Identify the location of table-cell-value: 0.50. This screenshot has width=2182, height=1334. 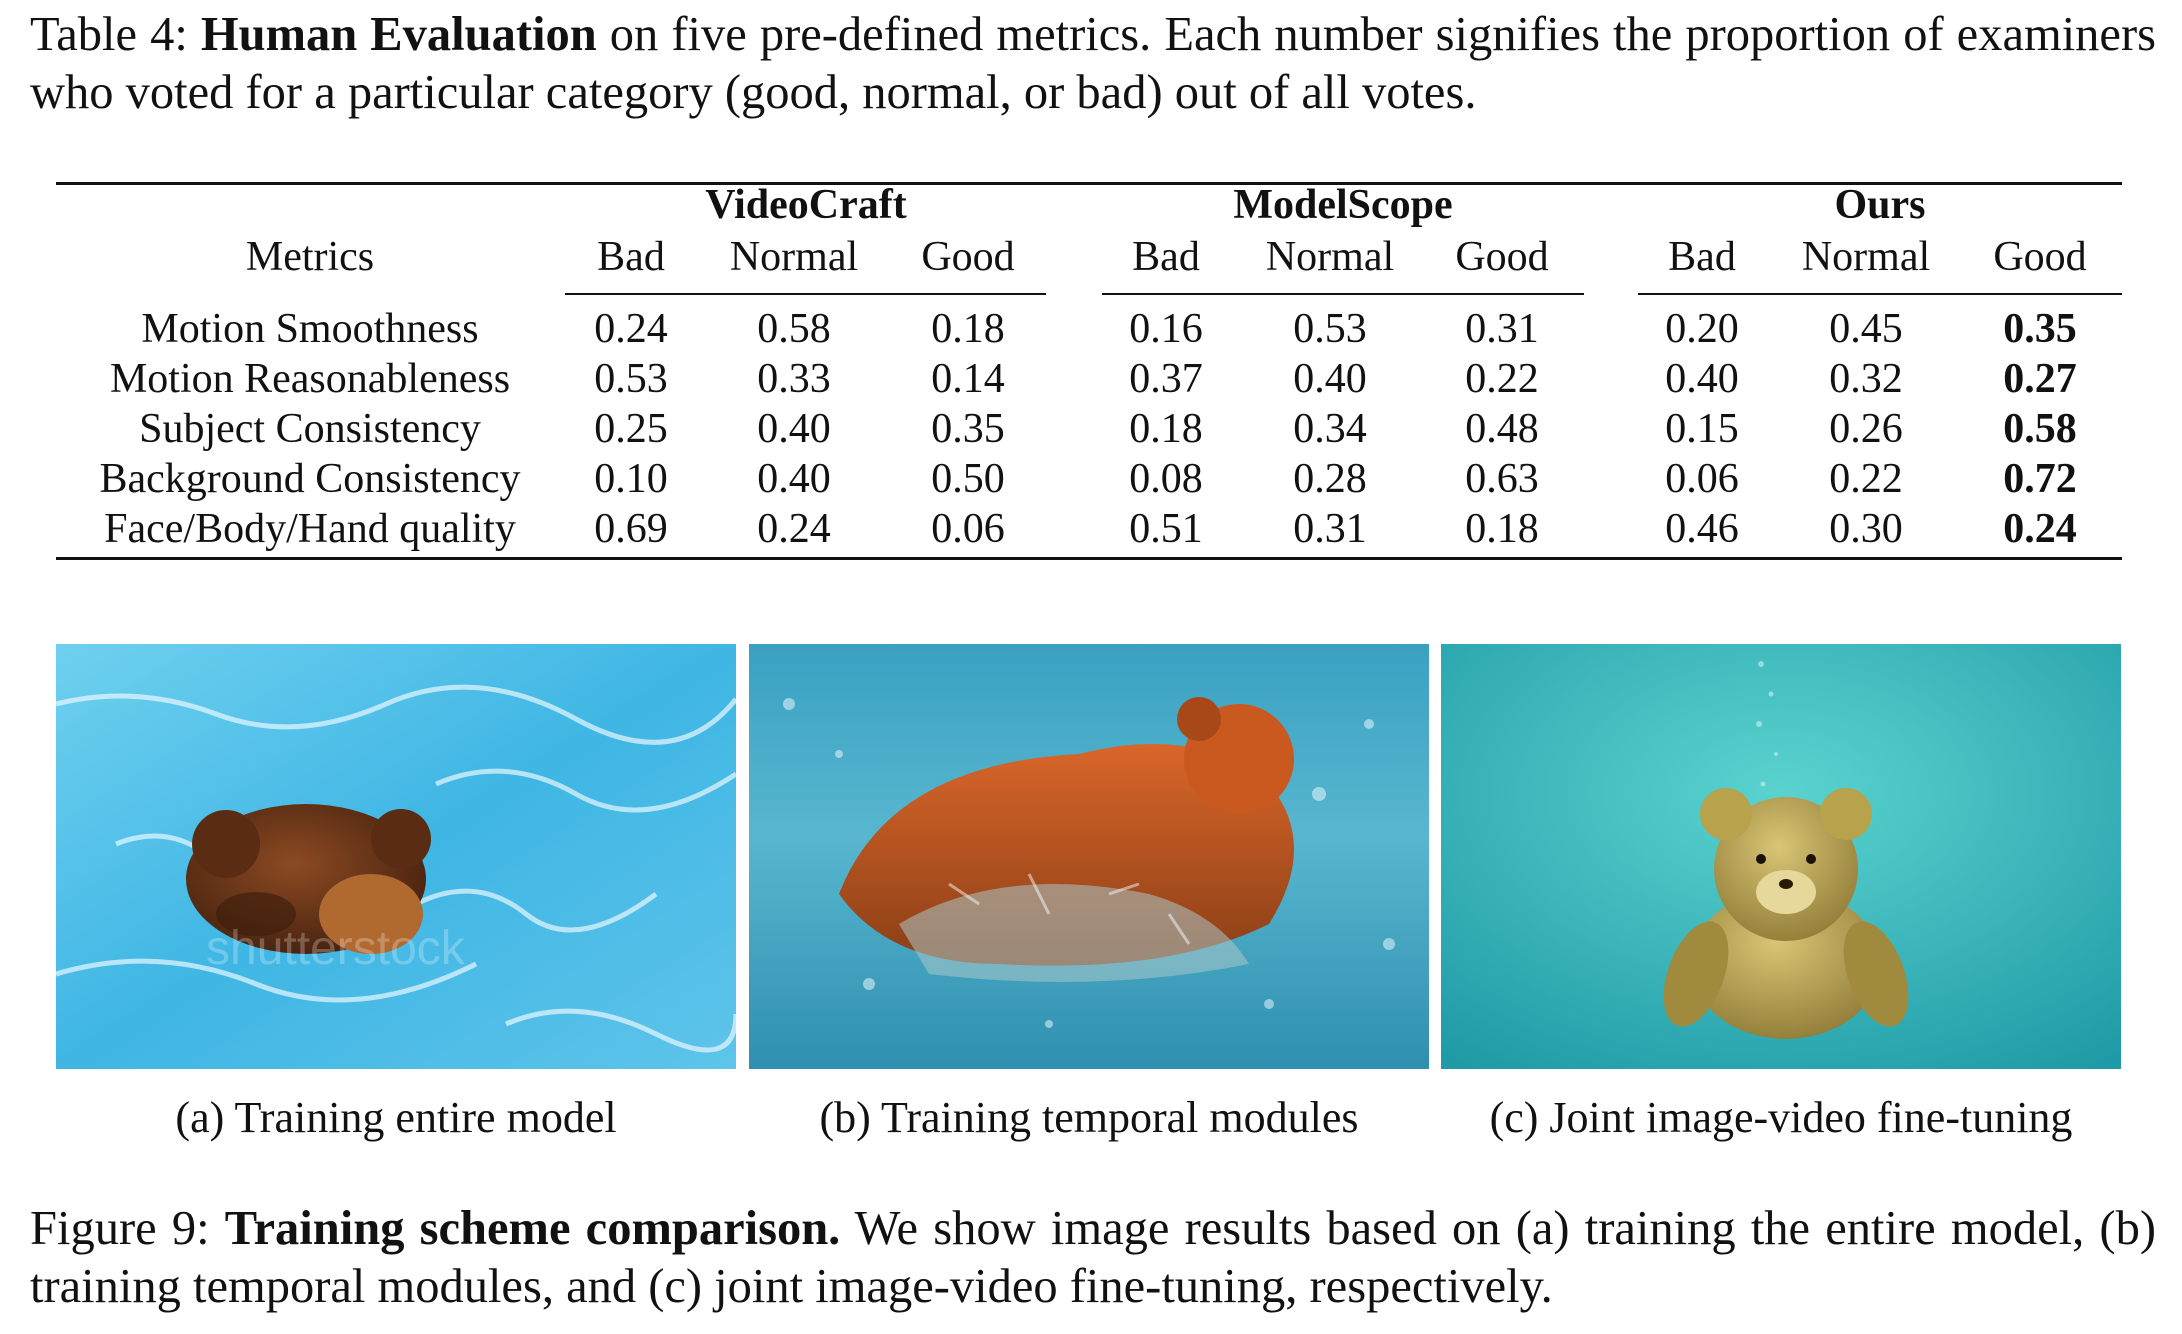
(968, 479).